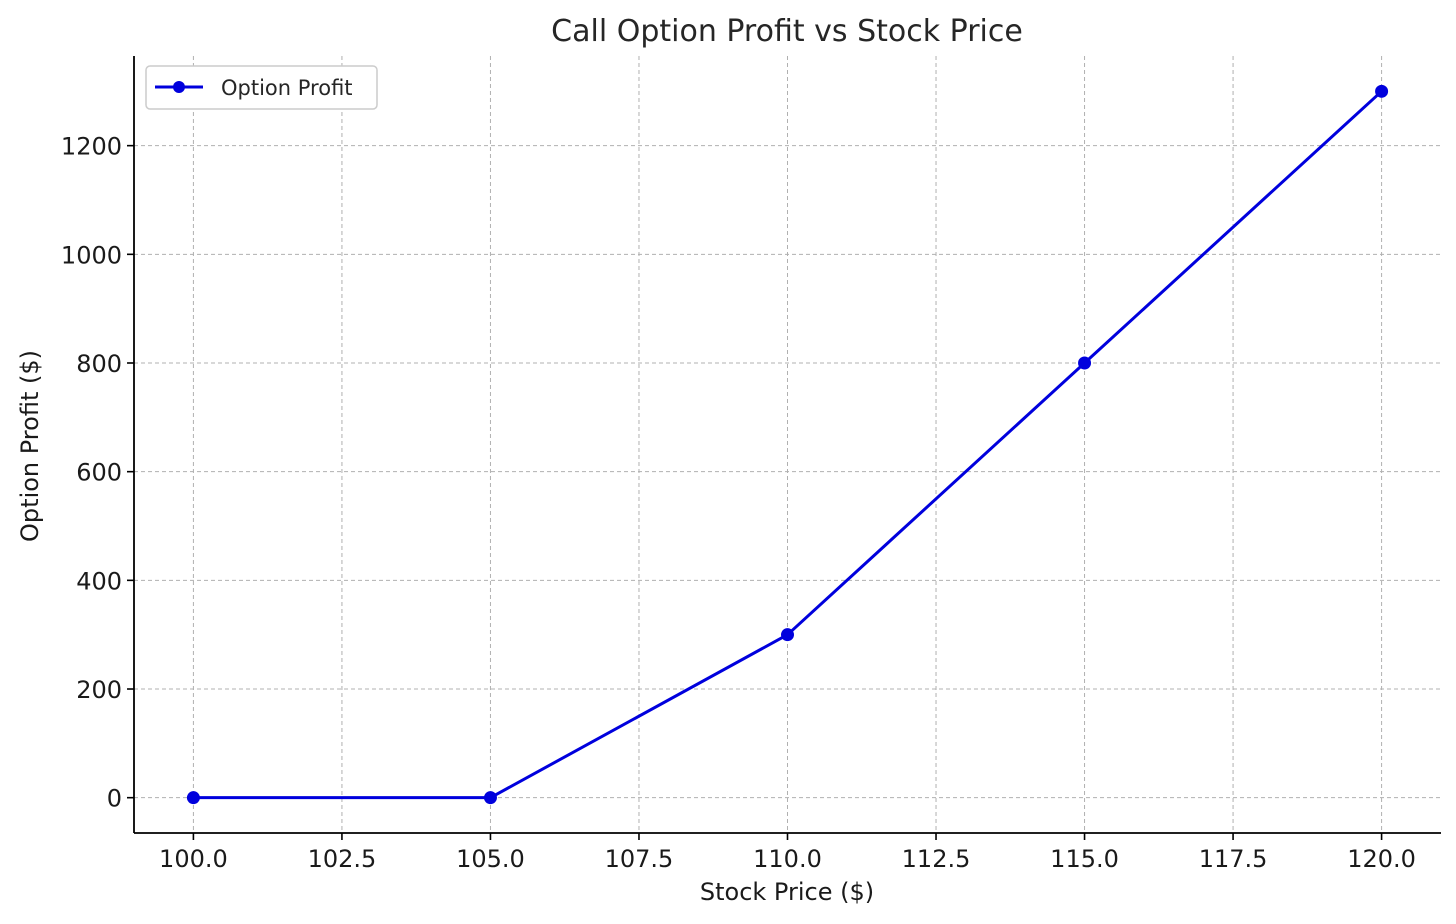 The height and width of the screenshot is (924, 1456). Describe the element at coordinates (787, 31) in the screenshot. I see `chart-title: Call Option Profit vs Stock Price` at that location.